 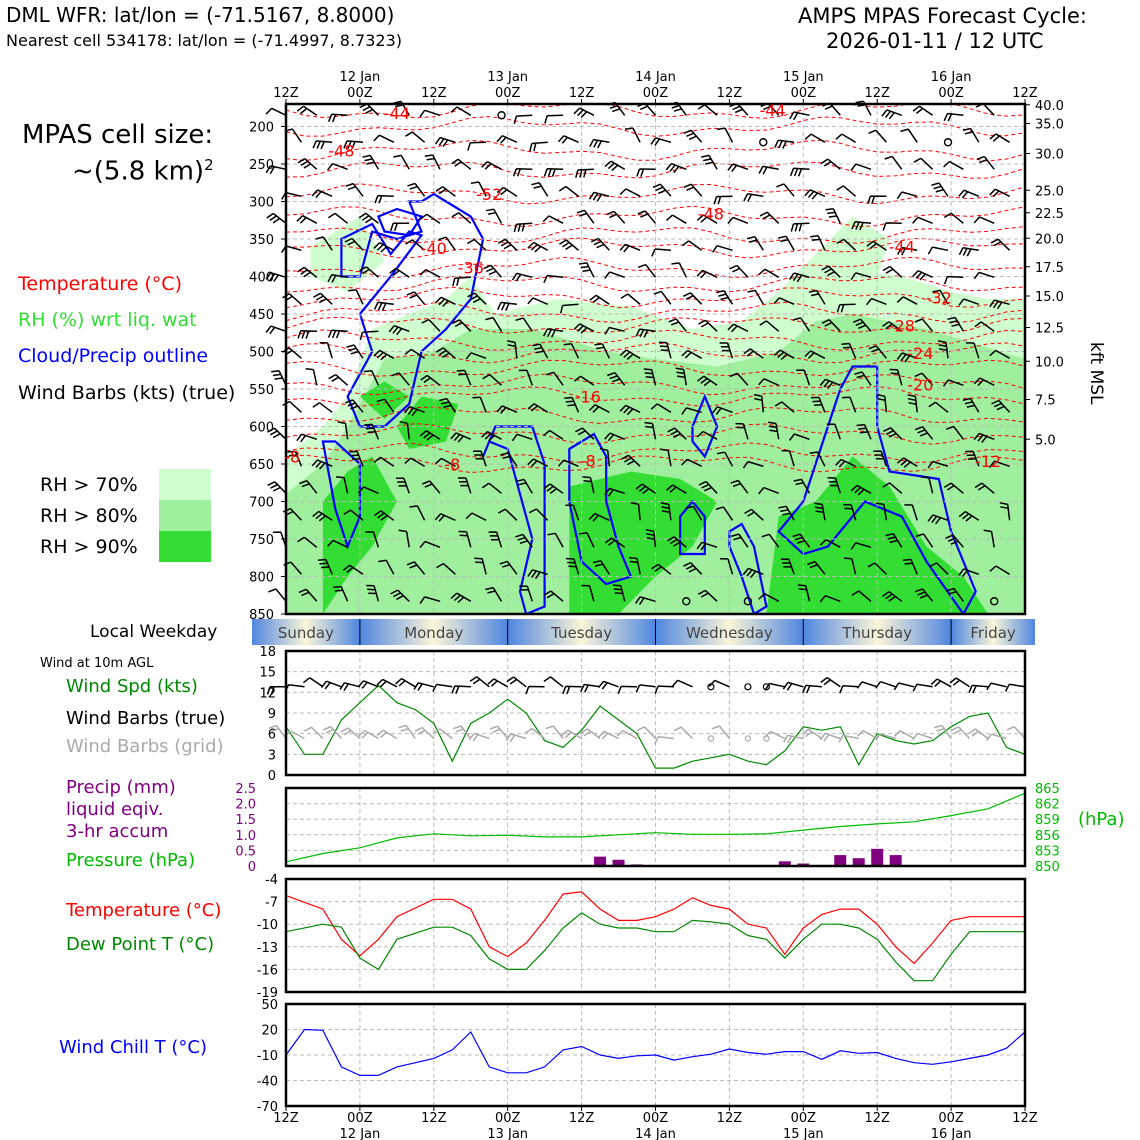 I want to click on precip-bar, so click(x=618, y=862).